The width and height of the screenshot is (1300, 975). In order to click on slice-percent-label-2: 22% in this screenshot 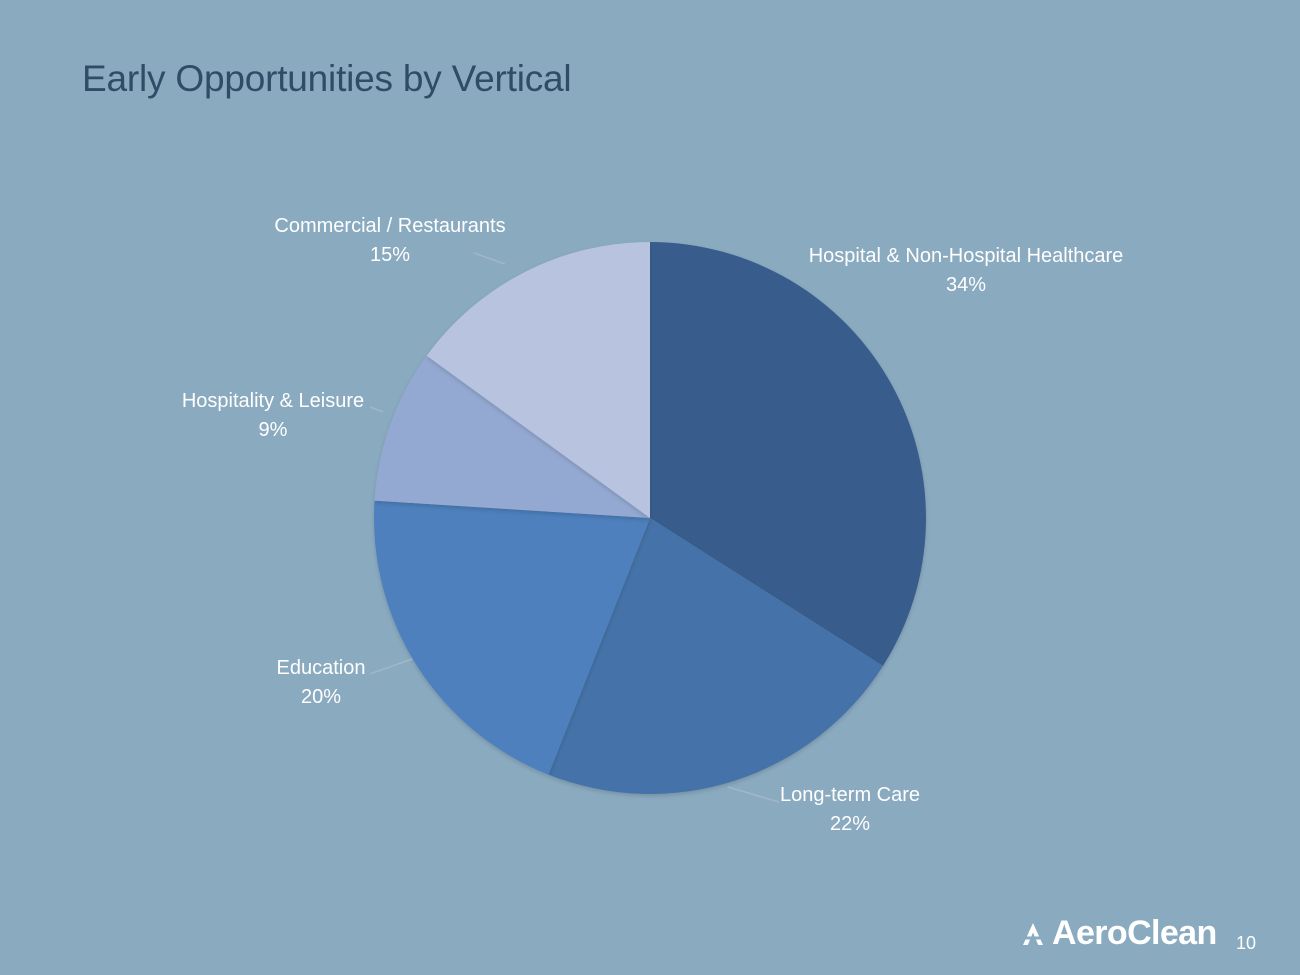, I will do `click(850, 824)`.